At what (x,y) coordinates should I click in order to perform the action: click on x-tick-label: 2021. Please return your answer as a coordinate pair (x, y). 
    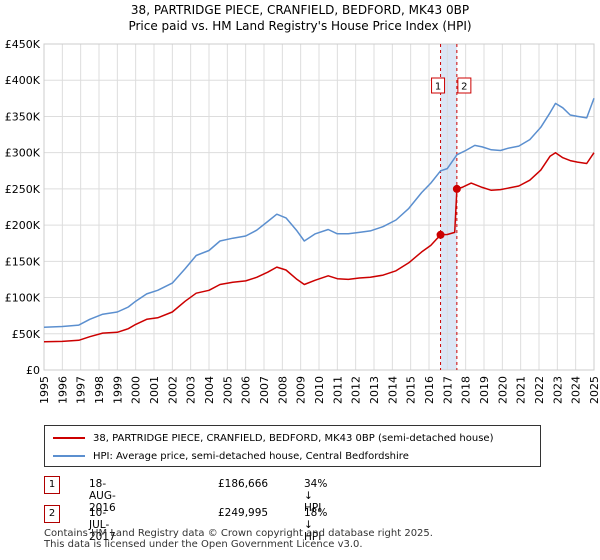
    Looking at the image, I should click on (521, 390).